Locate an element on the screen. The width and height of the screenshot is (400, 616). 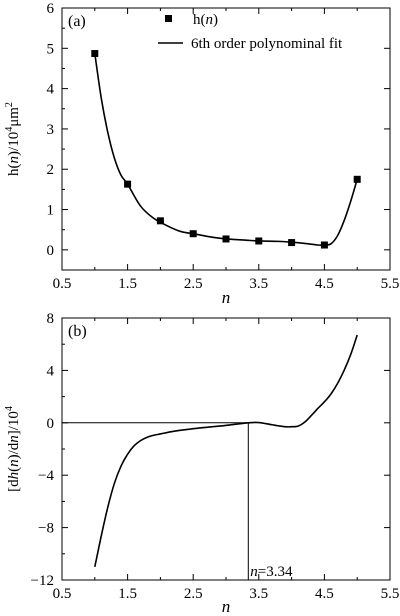
panel-b-annotation: n=3.34 is located at coordinates (271, 572).